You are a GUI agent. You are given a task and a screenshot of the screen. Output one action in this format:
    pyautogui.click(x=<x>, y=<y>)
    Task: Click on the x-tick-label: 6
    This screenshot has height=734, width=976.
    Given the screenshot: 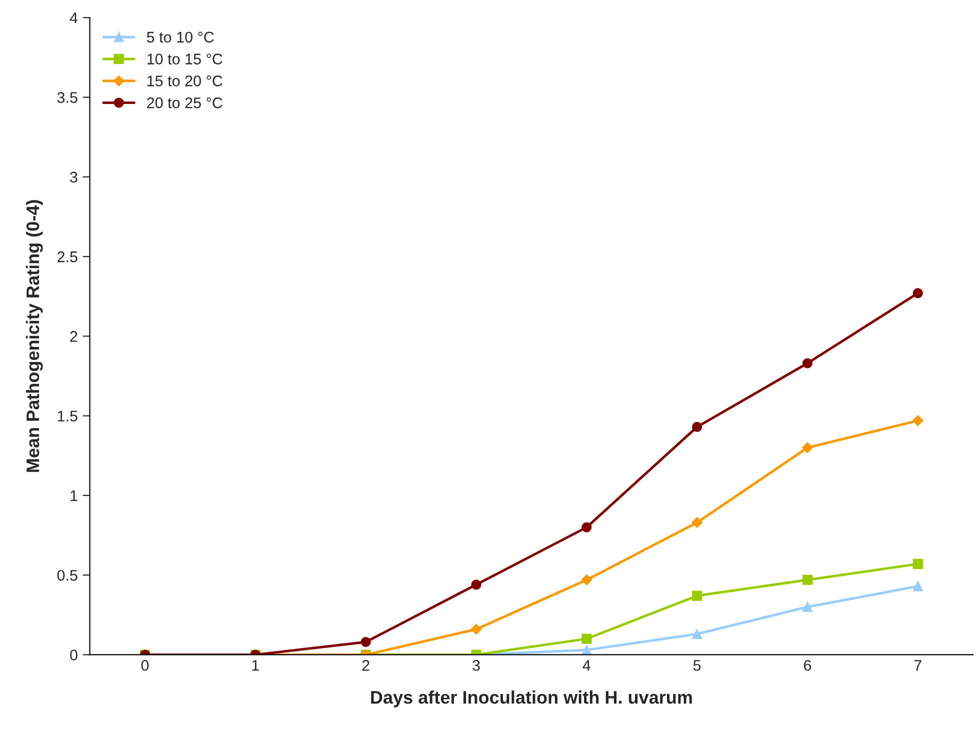 What is the action you would take?
    pyautogui.click(x=808, y=665)
    